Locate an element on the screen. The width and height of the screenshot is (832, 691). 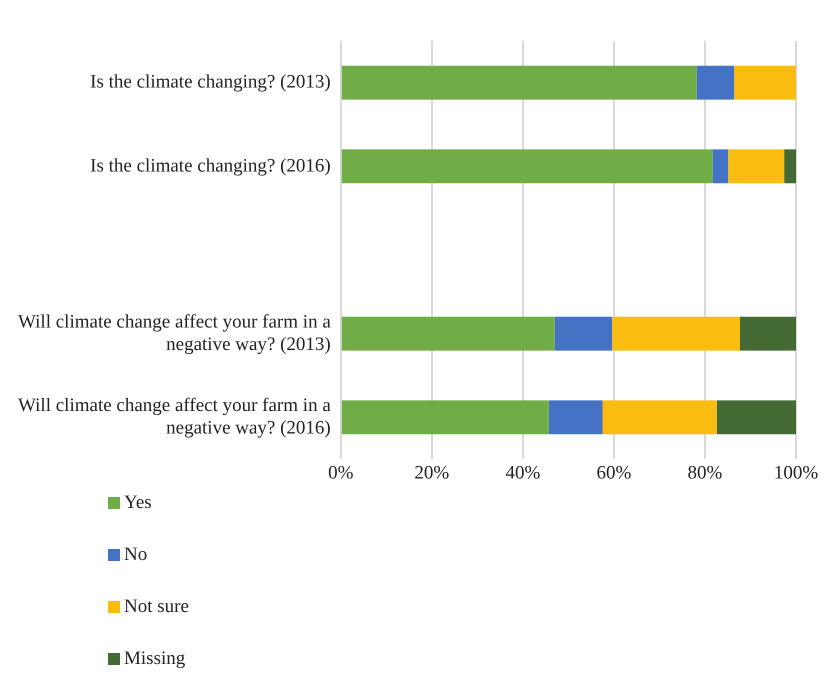
x-tick-label: 60% is located at coordinates (614, 473).